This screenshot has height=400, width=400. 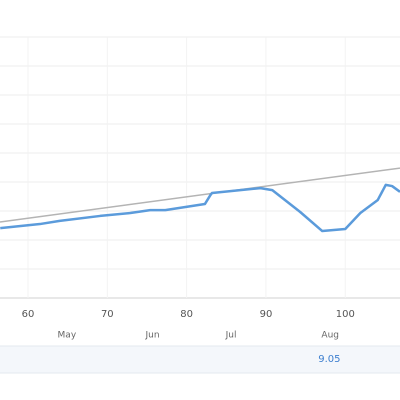 I want to click on x-tick-label: 90, so click(x=266, y=314).